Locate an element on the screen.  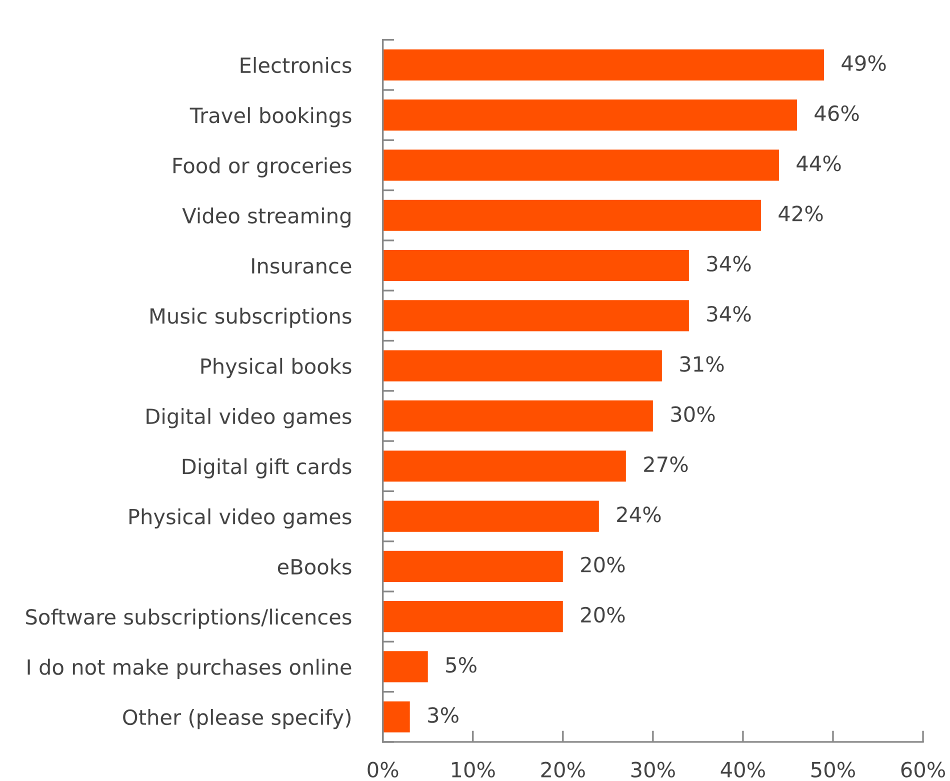
y-tick-label: Music subscriptions is located at coordinates (251, 318).